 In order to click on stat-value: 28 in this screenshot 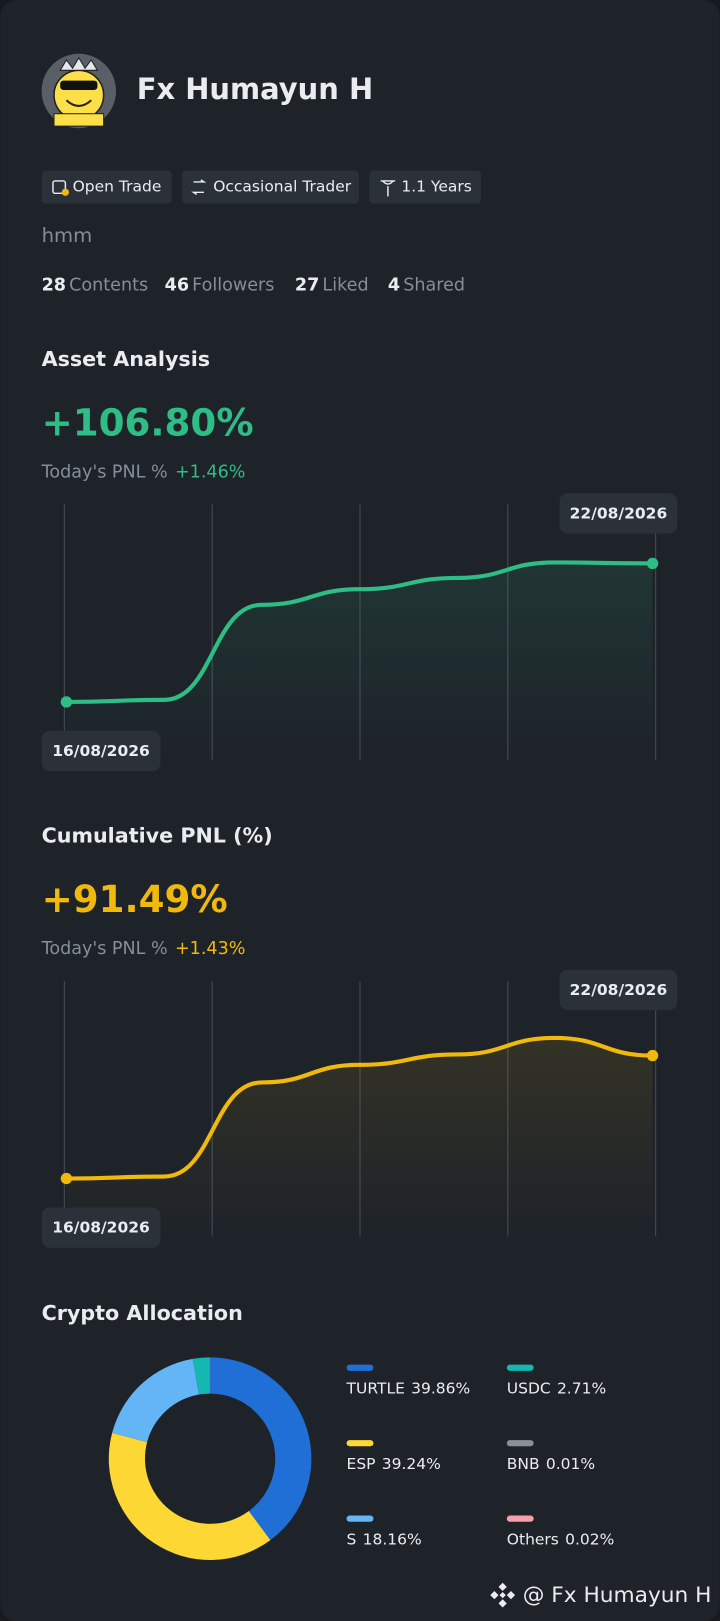, I will do `click(54, 285)`.